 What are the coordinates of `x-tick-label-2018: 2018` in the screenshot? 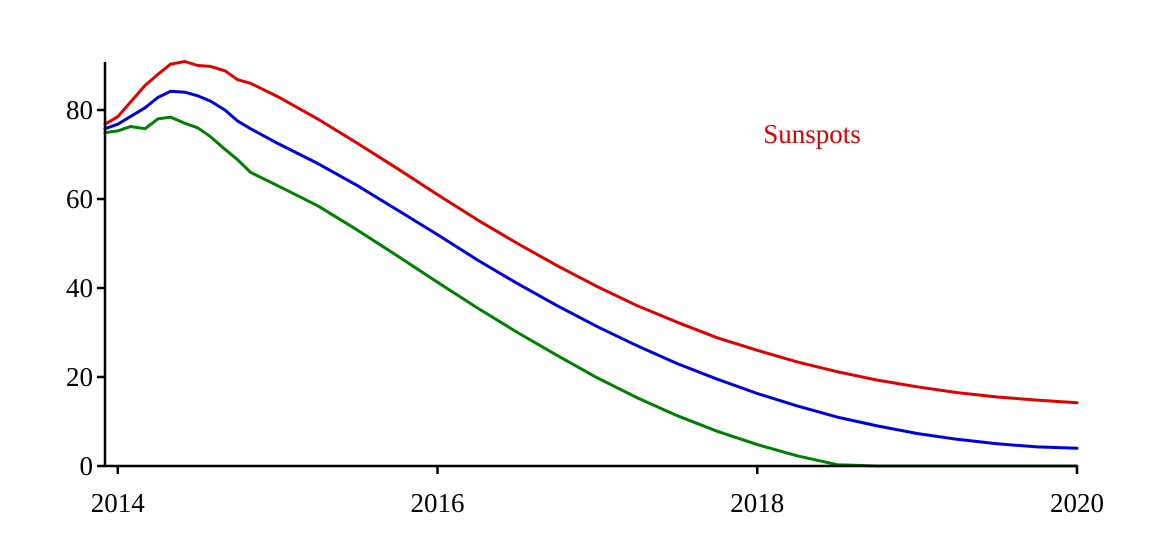 It's located at (757, 503).